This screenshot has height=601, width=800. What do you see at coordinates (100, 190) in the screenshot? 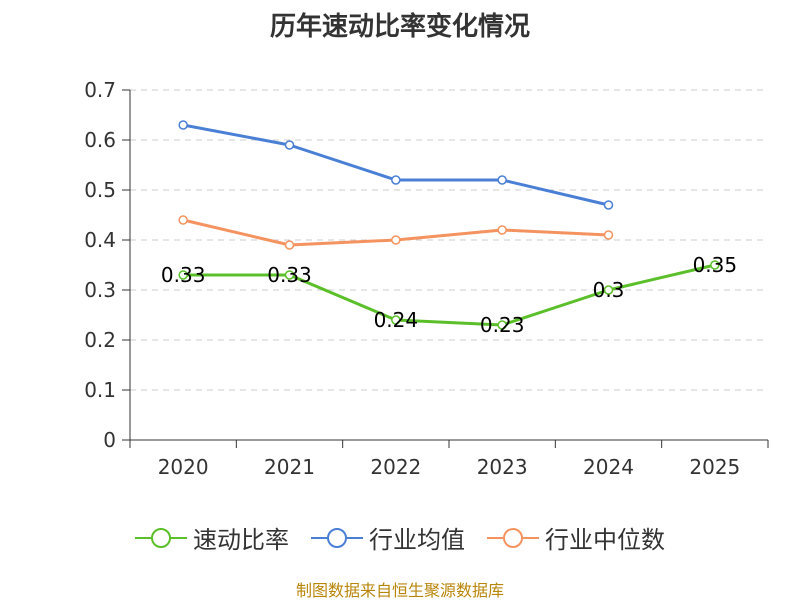
I see `y-tick-label: 0.5` at bounding box center [100, 190].